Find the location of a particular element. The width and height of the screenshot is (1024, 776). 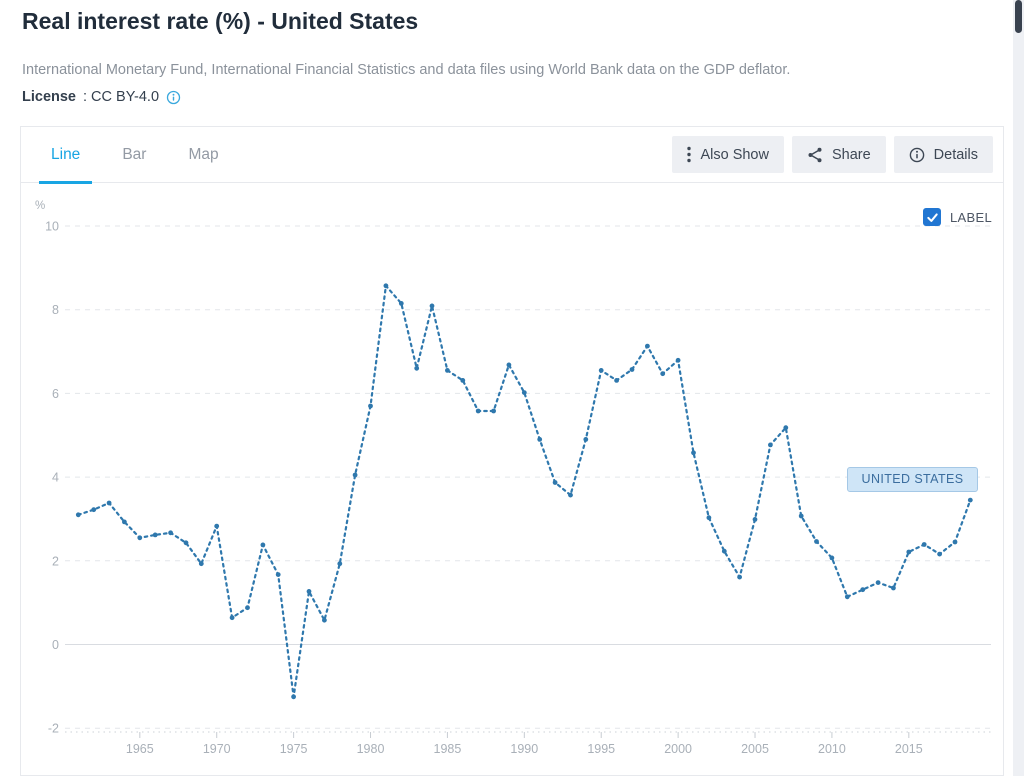

license-value: : CC BY-4.0 is located at coordinates (121, 97).